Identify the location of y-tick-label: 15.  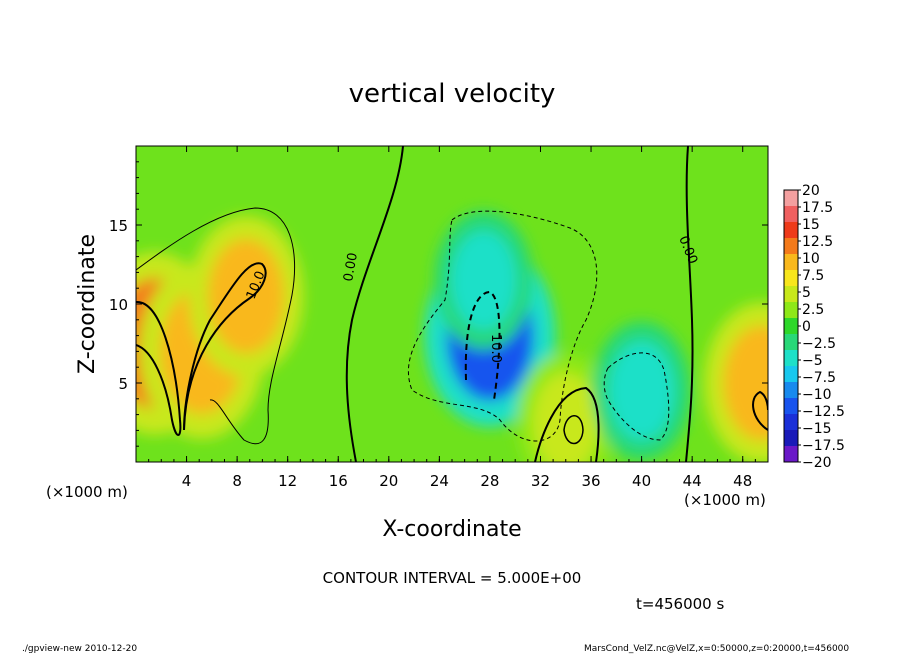
(118, 226).